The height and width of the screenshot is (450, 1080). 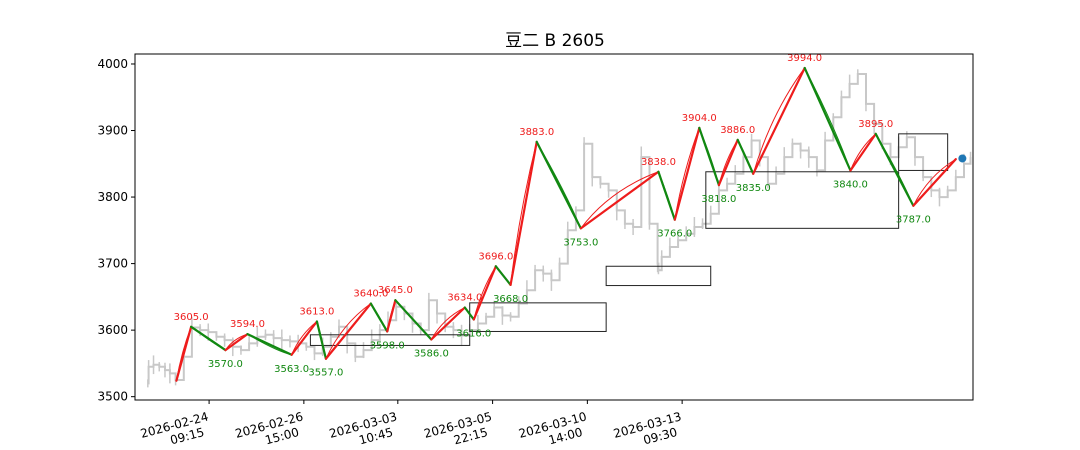 What do you see at coordinates (271, 429) in the screenshot?
I see `x-tick-label: 2026-02-2615:00` at bounding box center [271, 429].